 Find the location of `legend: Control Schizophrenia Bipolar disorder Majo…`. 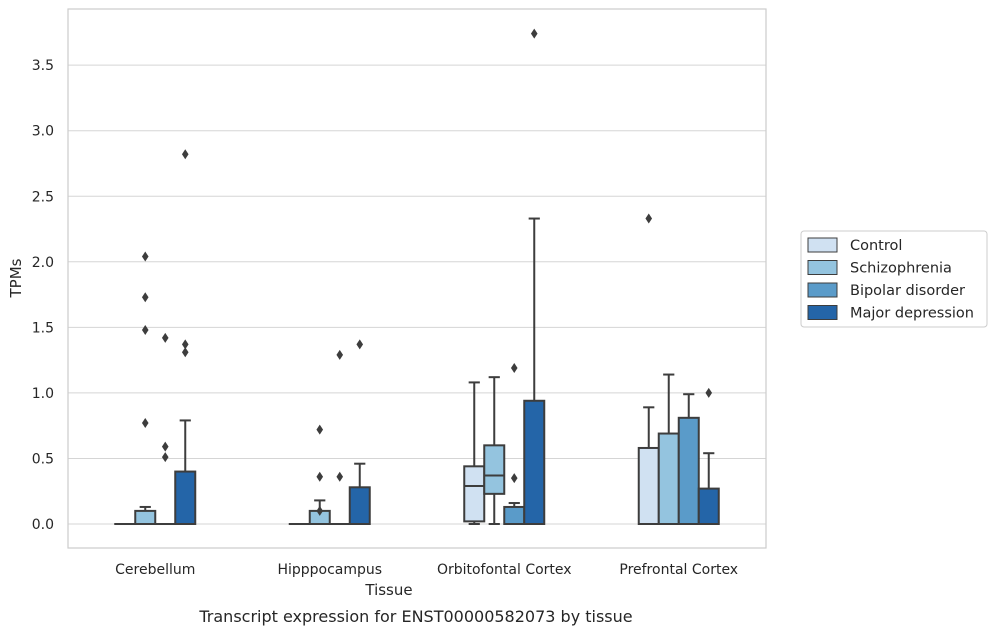

legend: Control Schizophrenia Bipolar disorder Majo… is located at coordinates (894, 279).